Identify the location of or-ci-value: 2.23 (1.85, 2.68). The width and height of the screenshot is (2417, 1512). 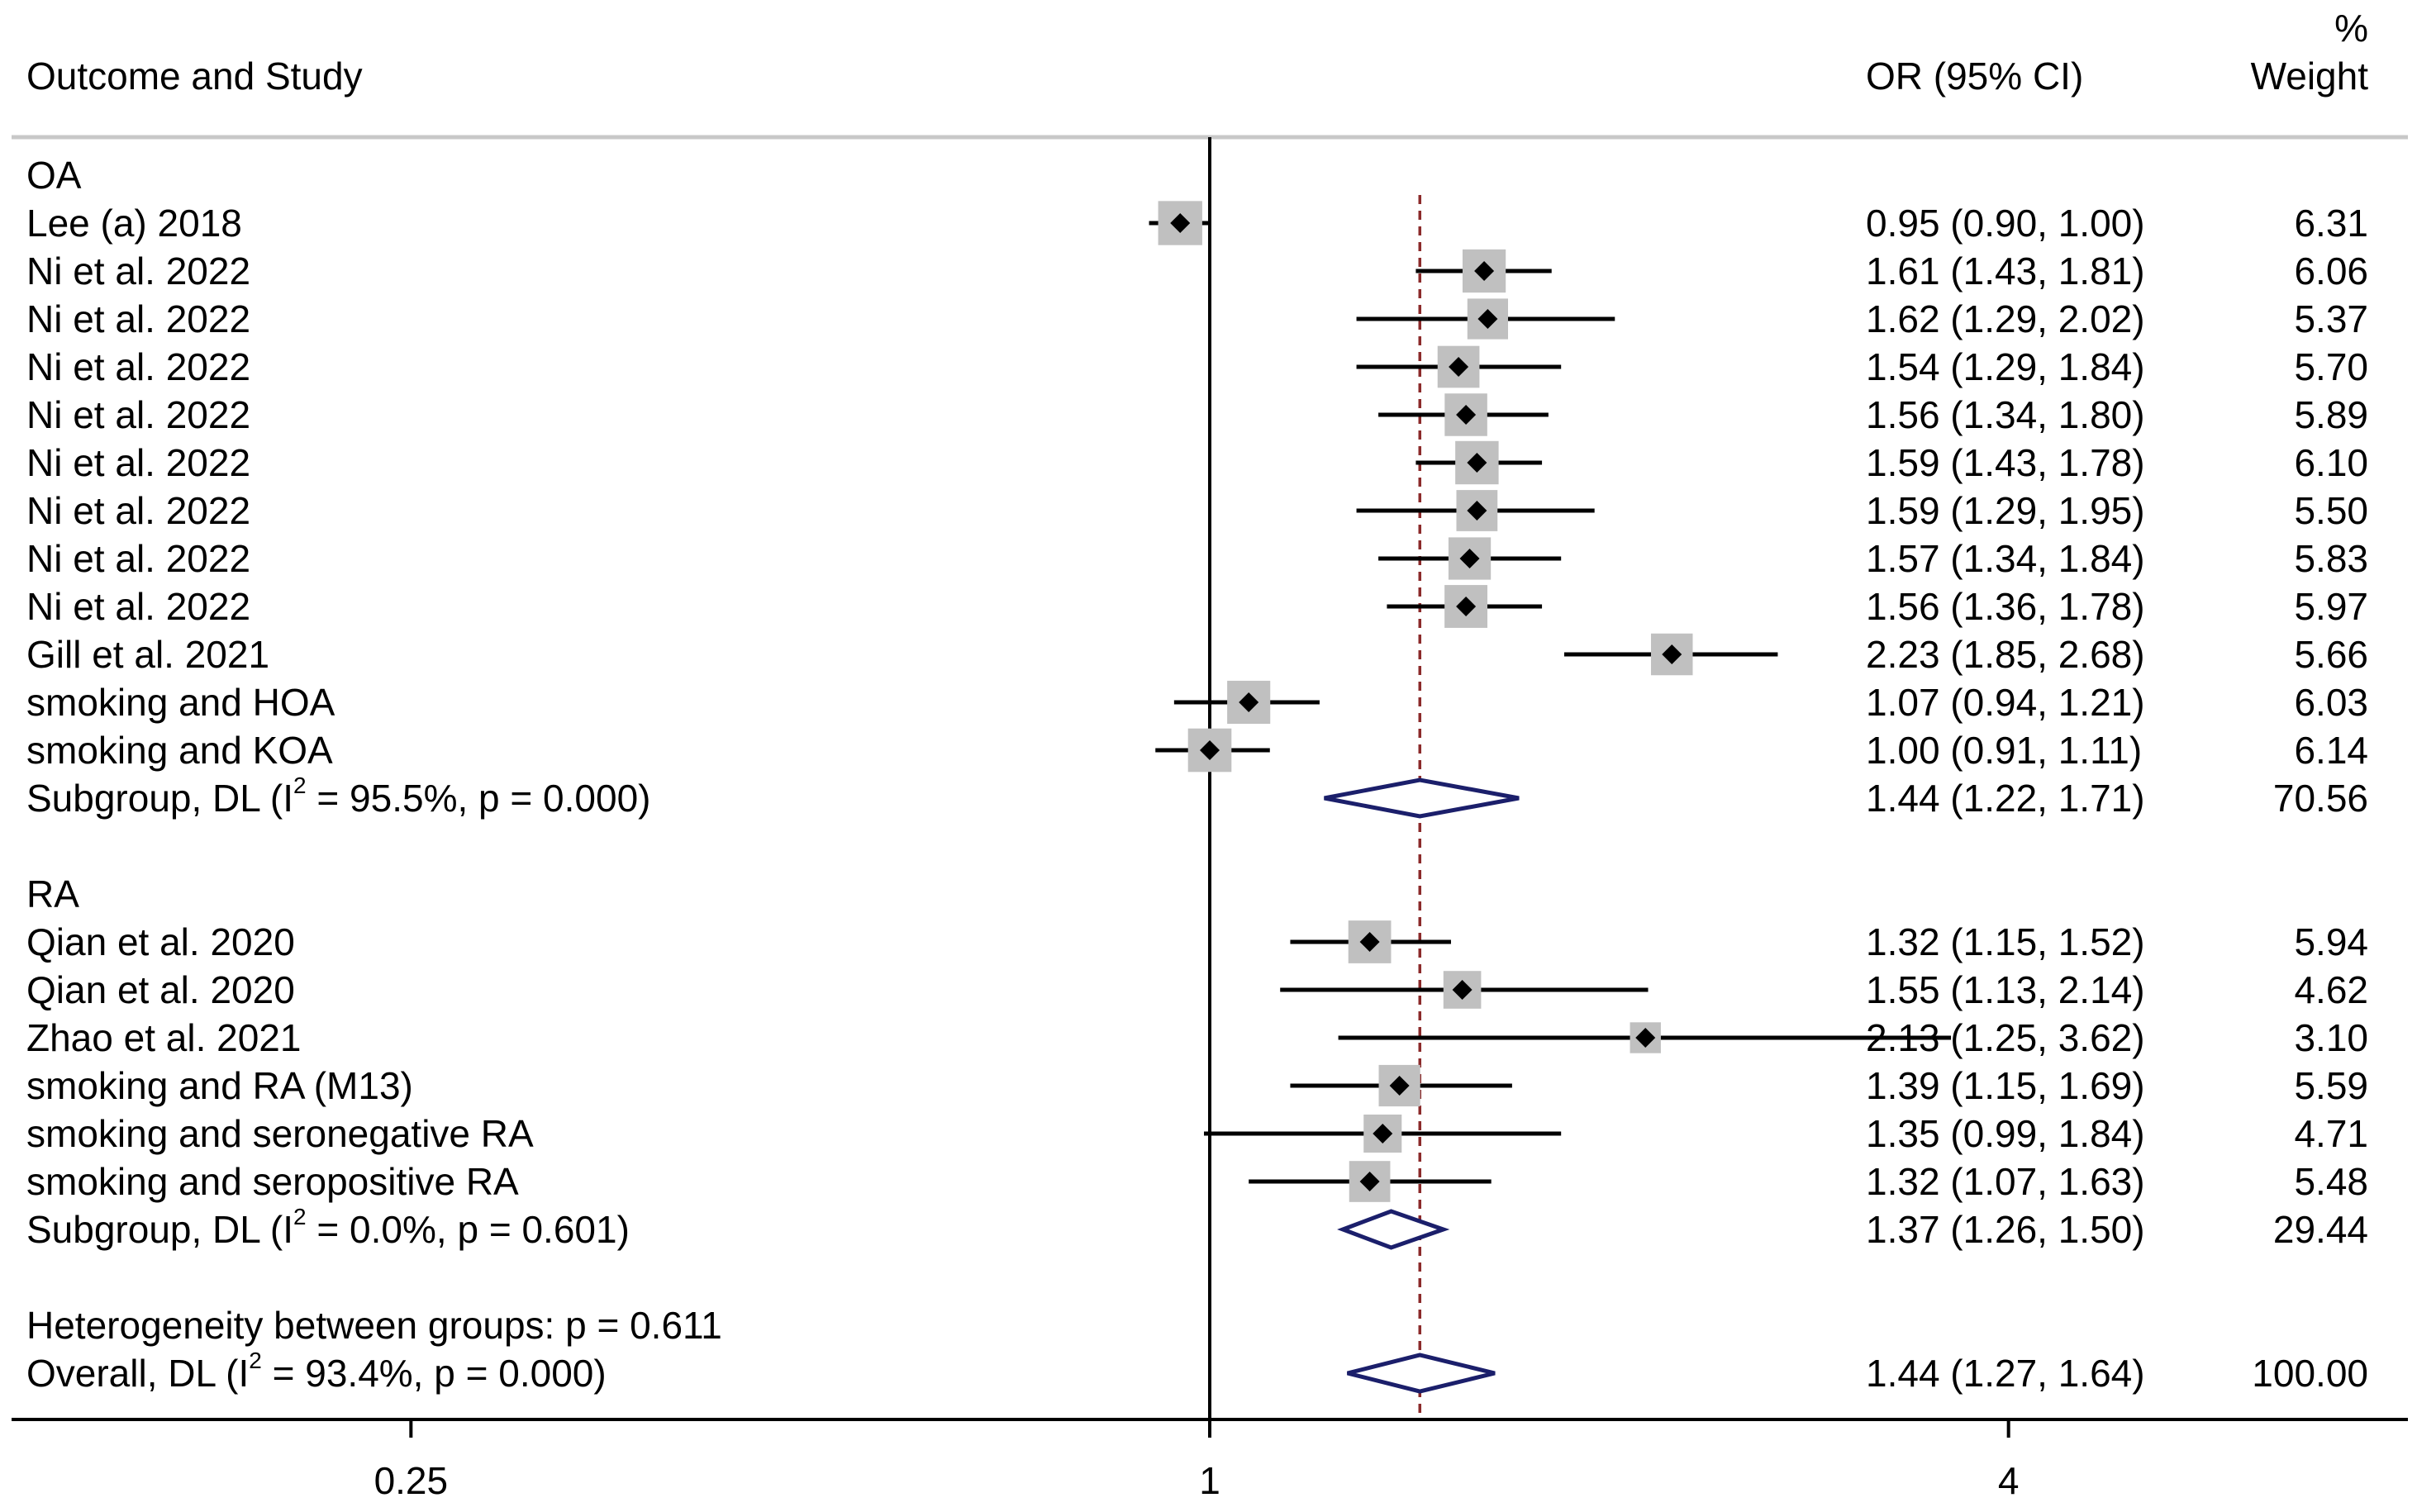
(2005, 654).